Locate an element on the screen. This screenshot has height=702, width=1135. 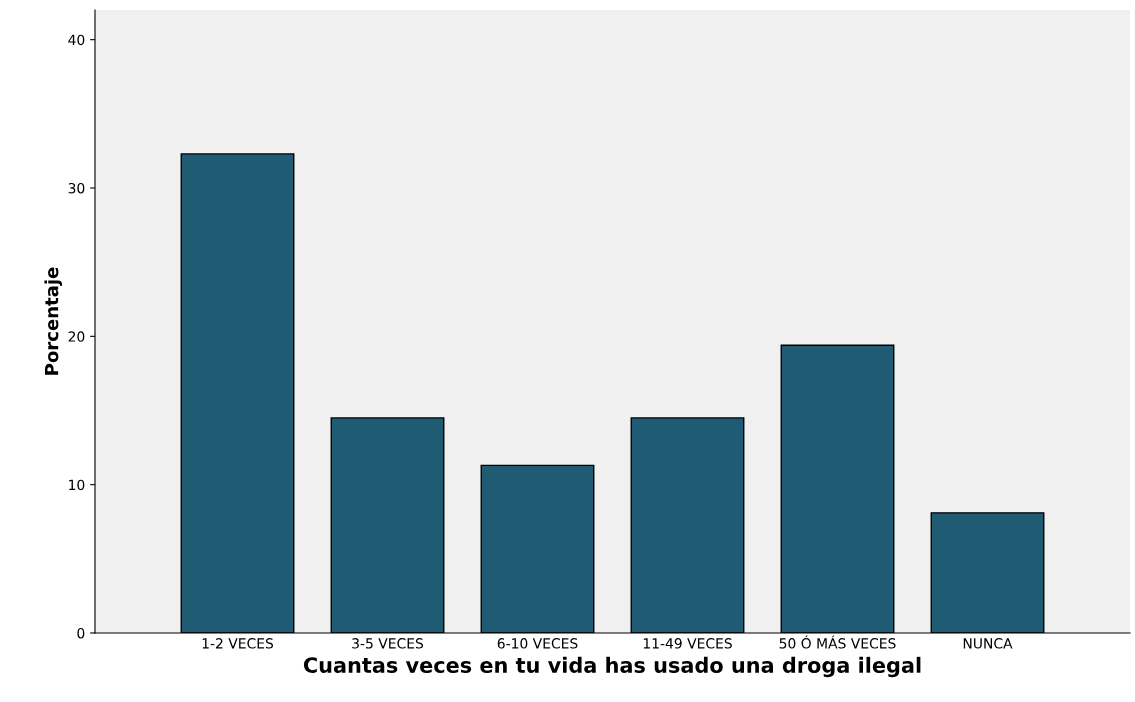
x-tick-label: 11-49 VECES is located at coordinates (687, 643).